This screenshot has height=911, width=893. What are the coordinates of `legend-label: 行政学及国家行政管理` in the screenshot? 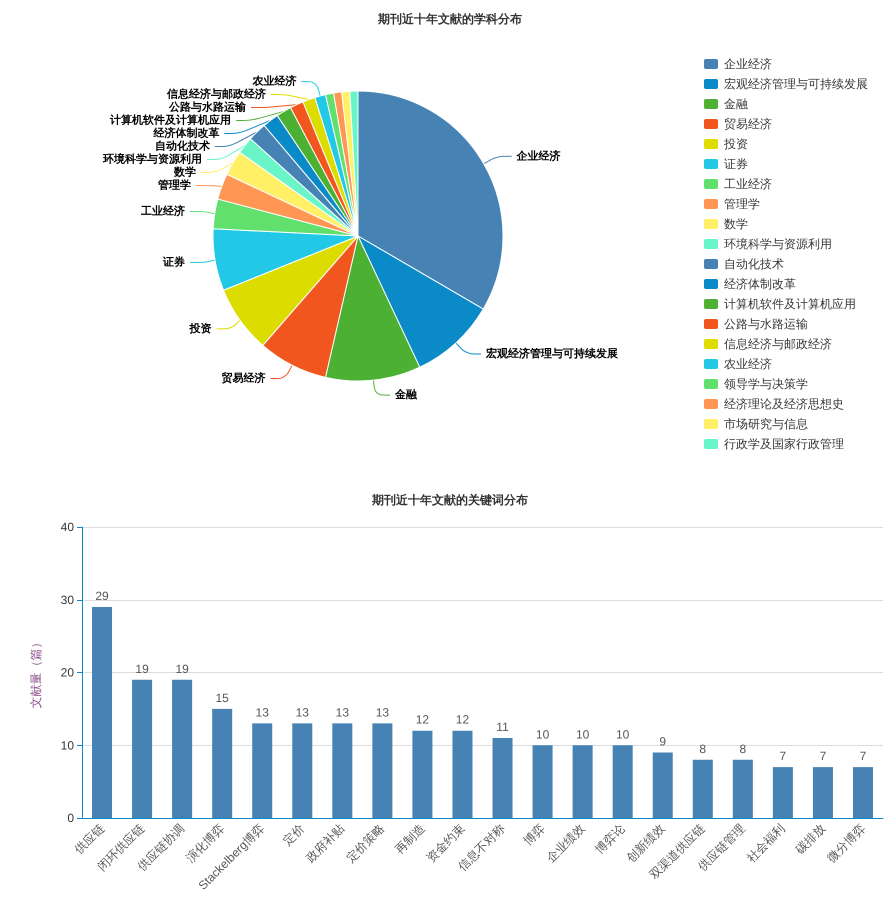 It's located at (784, 444).